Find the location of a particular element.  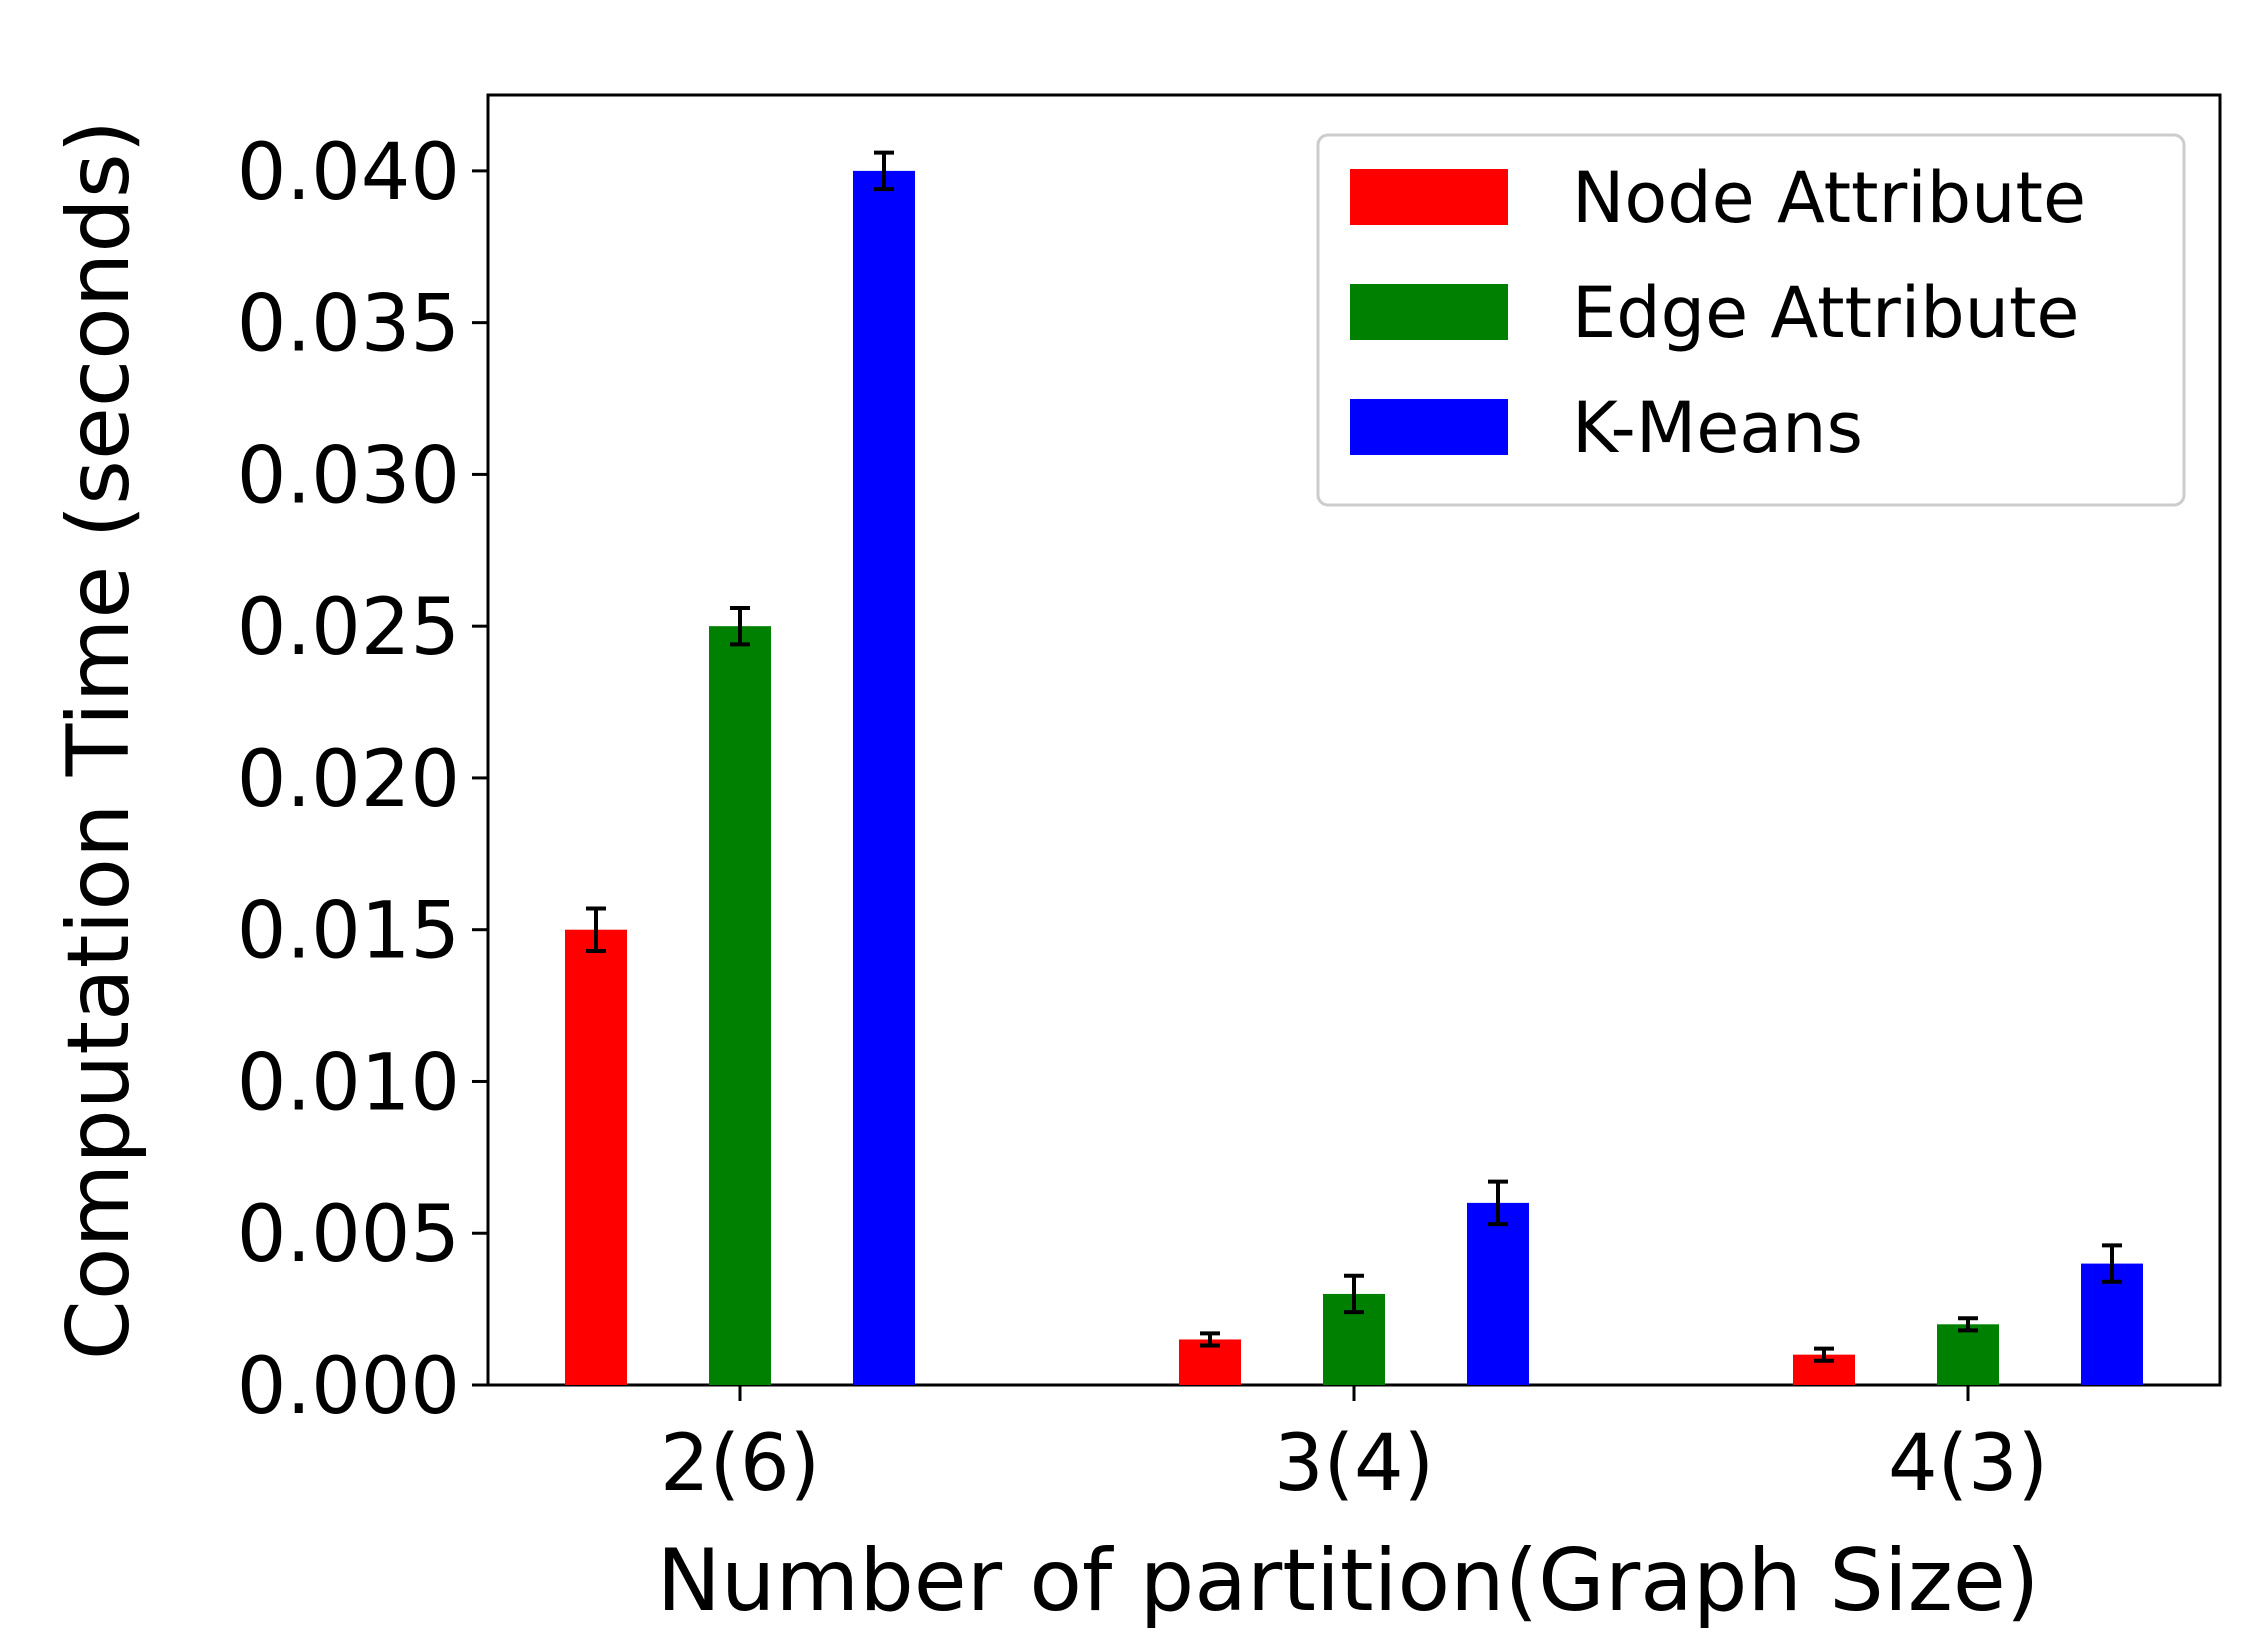

legend-label: Edge Attribute is located at coordinates (1826, 313).